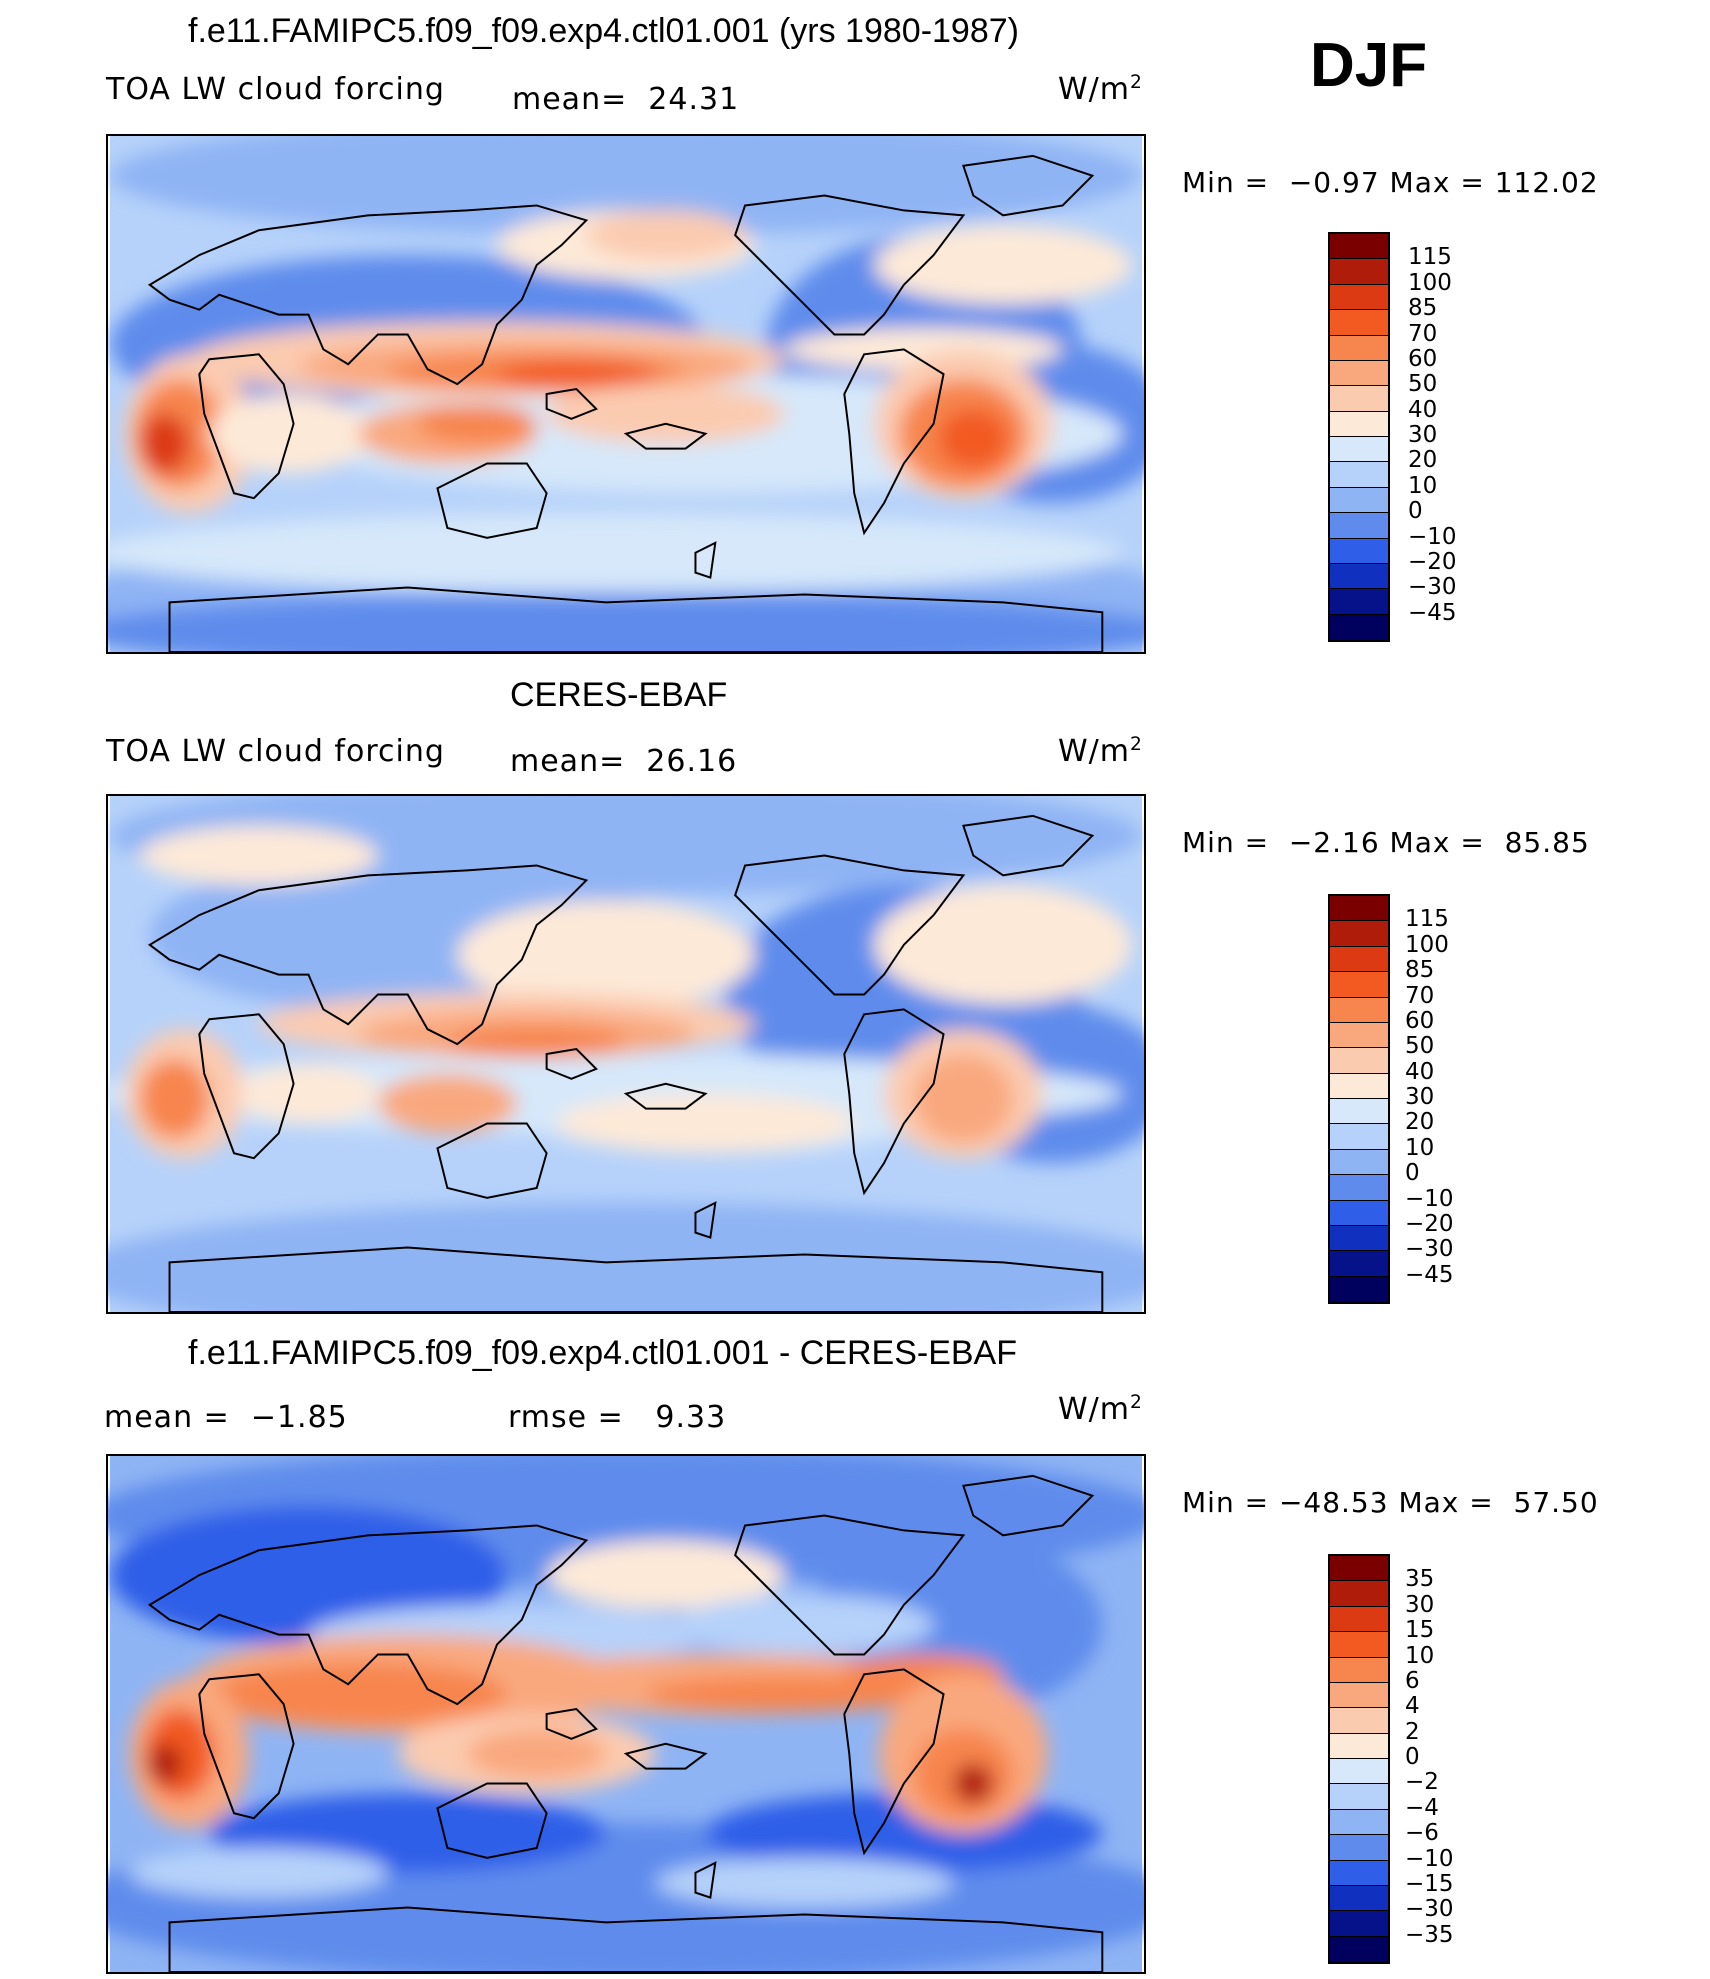 Image resolution: width=1710 pixels, height=1979 pixels. Describe the element at coordinates (1369, 65) in the screenshot. I see `season-label: DJF` at that location.